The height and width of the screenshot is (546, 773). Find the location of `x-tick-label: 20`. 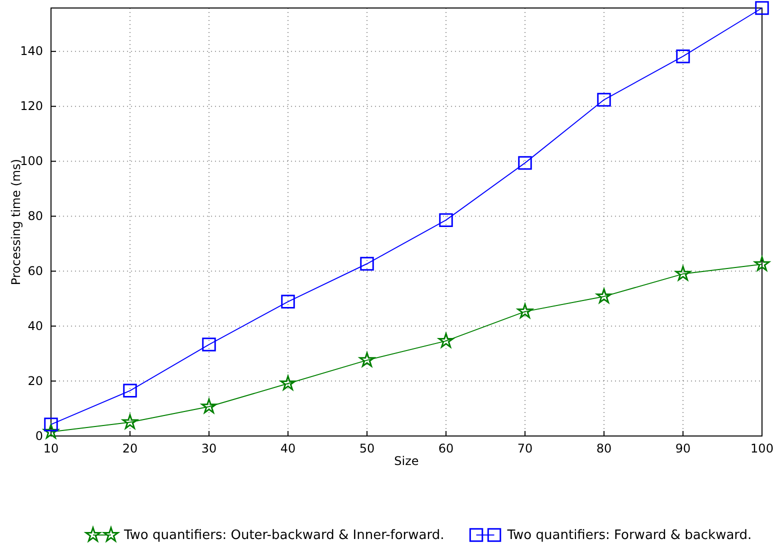

x-tick-label: 20 is located at coordinates (130, 449).